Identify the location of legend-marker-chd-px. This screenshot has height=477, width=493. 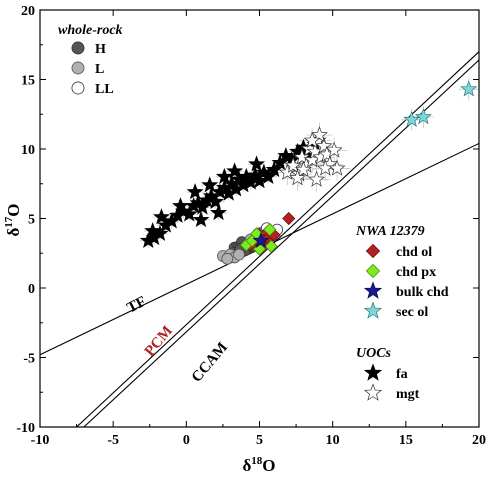
(373, 271).